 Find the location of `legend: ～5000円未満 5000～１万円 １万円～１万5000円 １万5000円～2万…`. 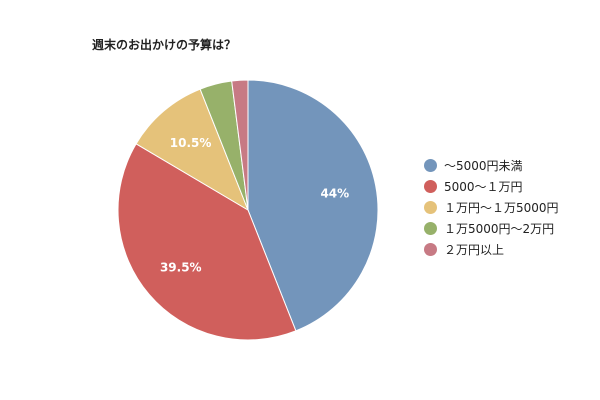

legend: ～5000円未満 5000～１万円 １万円～１万5000円 １万5000円～2万… is located at coordinates (491, 207).